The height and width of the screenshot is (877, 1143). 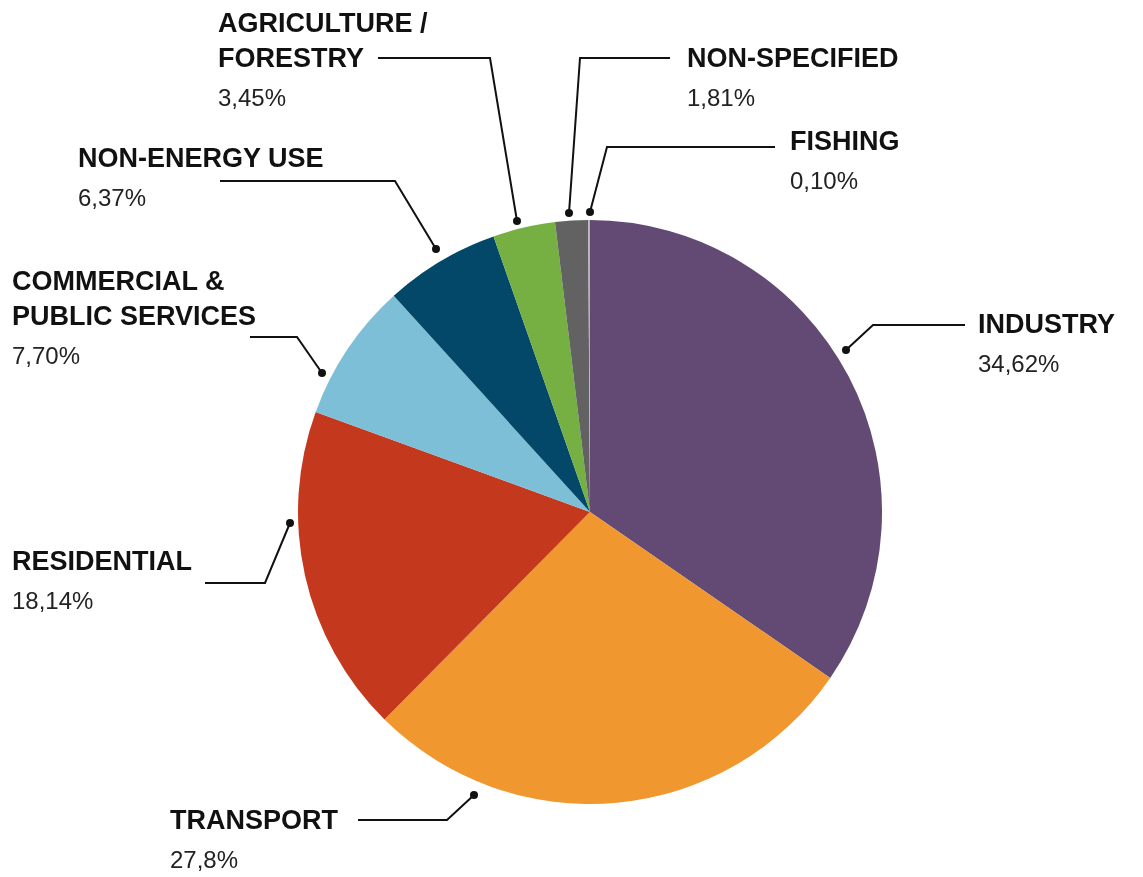 I want to click on slice-label: FISHING, so click(x=845, y=141).